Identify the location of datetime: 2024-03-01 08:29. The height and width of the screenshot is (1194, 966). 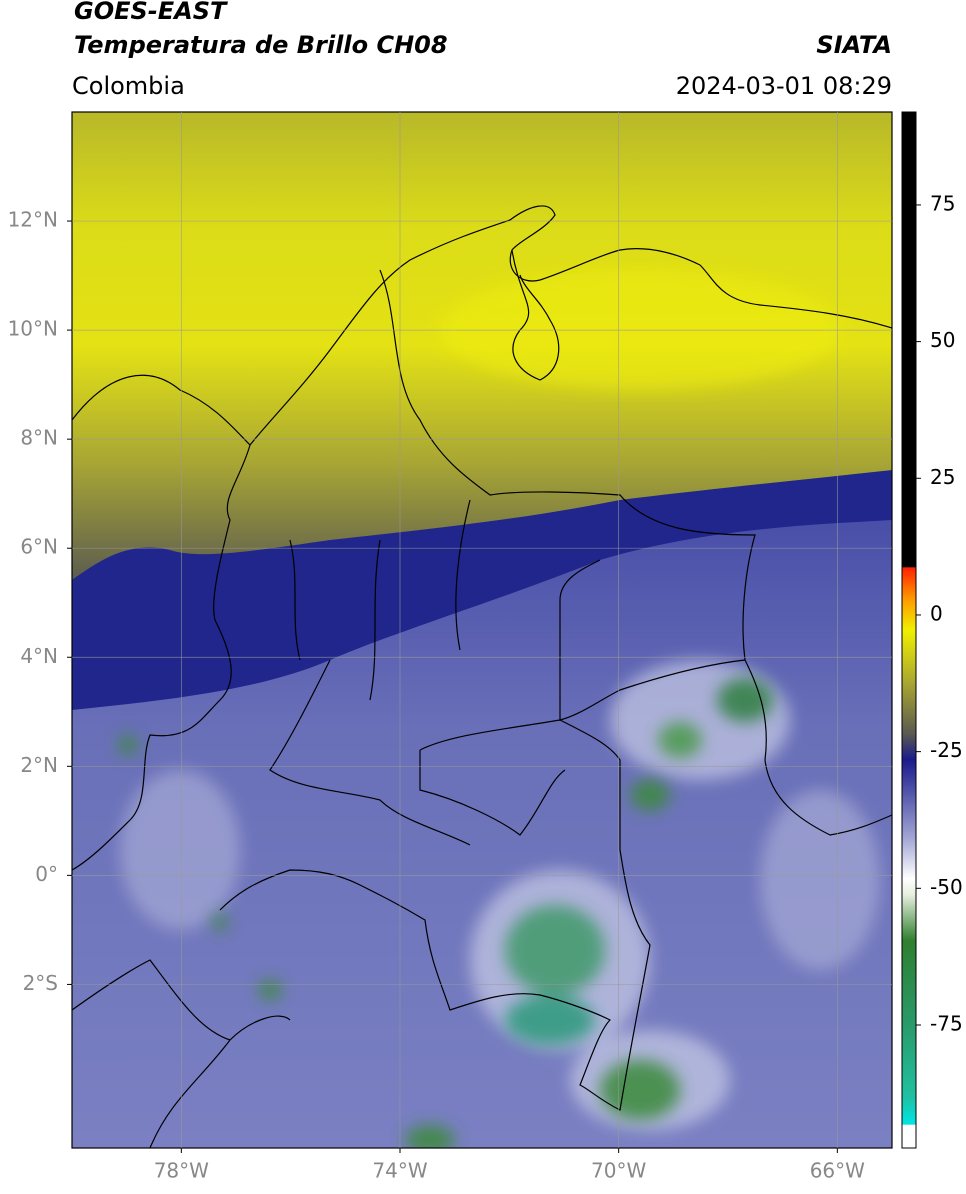
(784, 86).